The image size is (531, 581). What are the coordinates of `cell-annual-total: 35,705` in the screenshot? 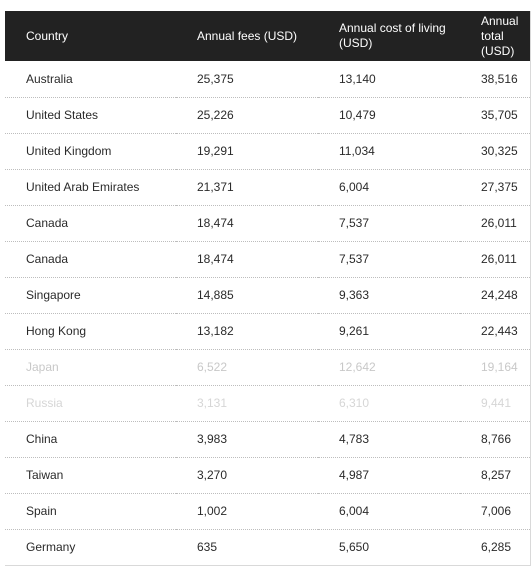 It's located at (499, 115).